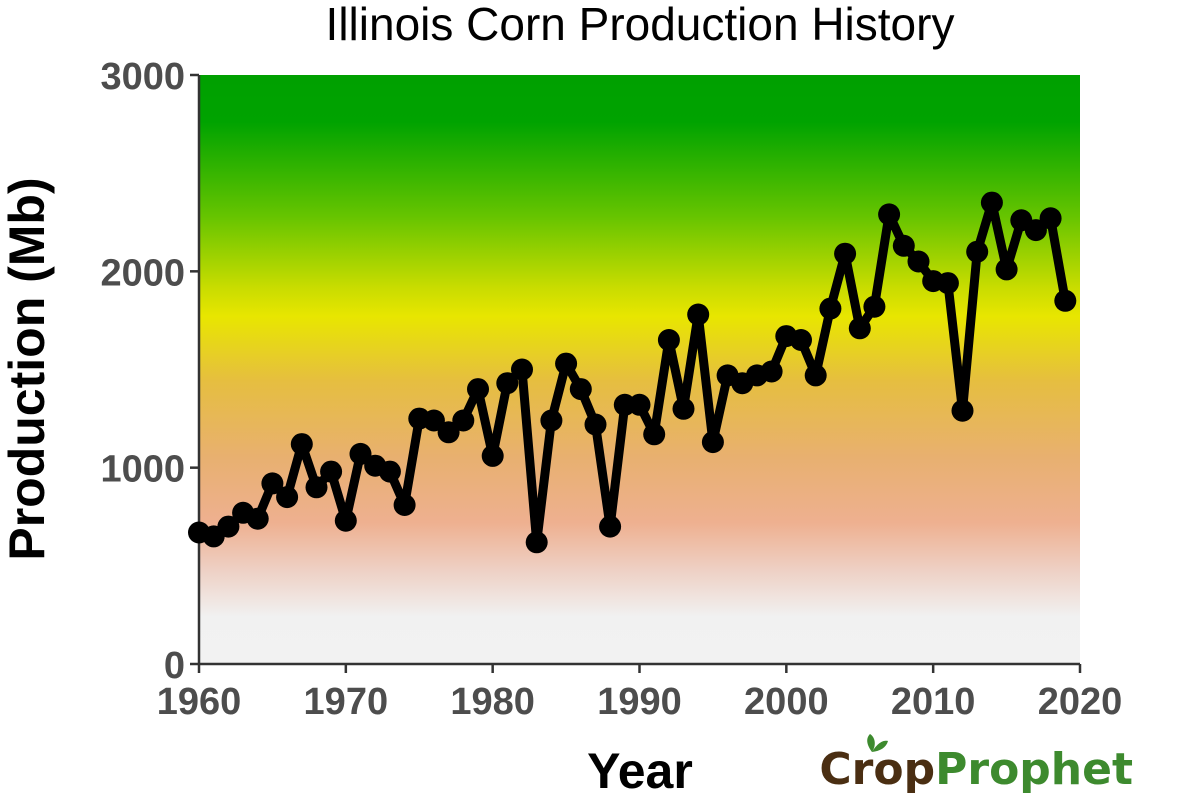 This screenshot has height=800, width=1200. Describe the element at coordinates (346, 702) in the screenshot. I see `x-tick-label: 1970` at that location.